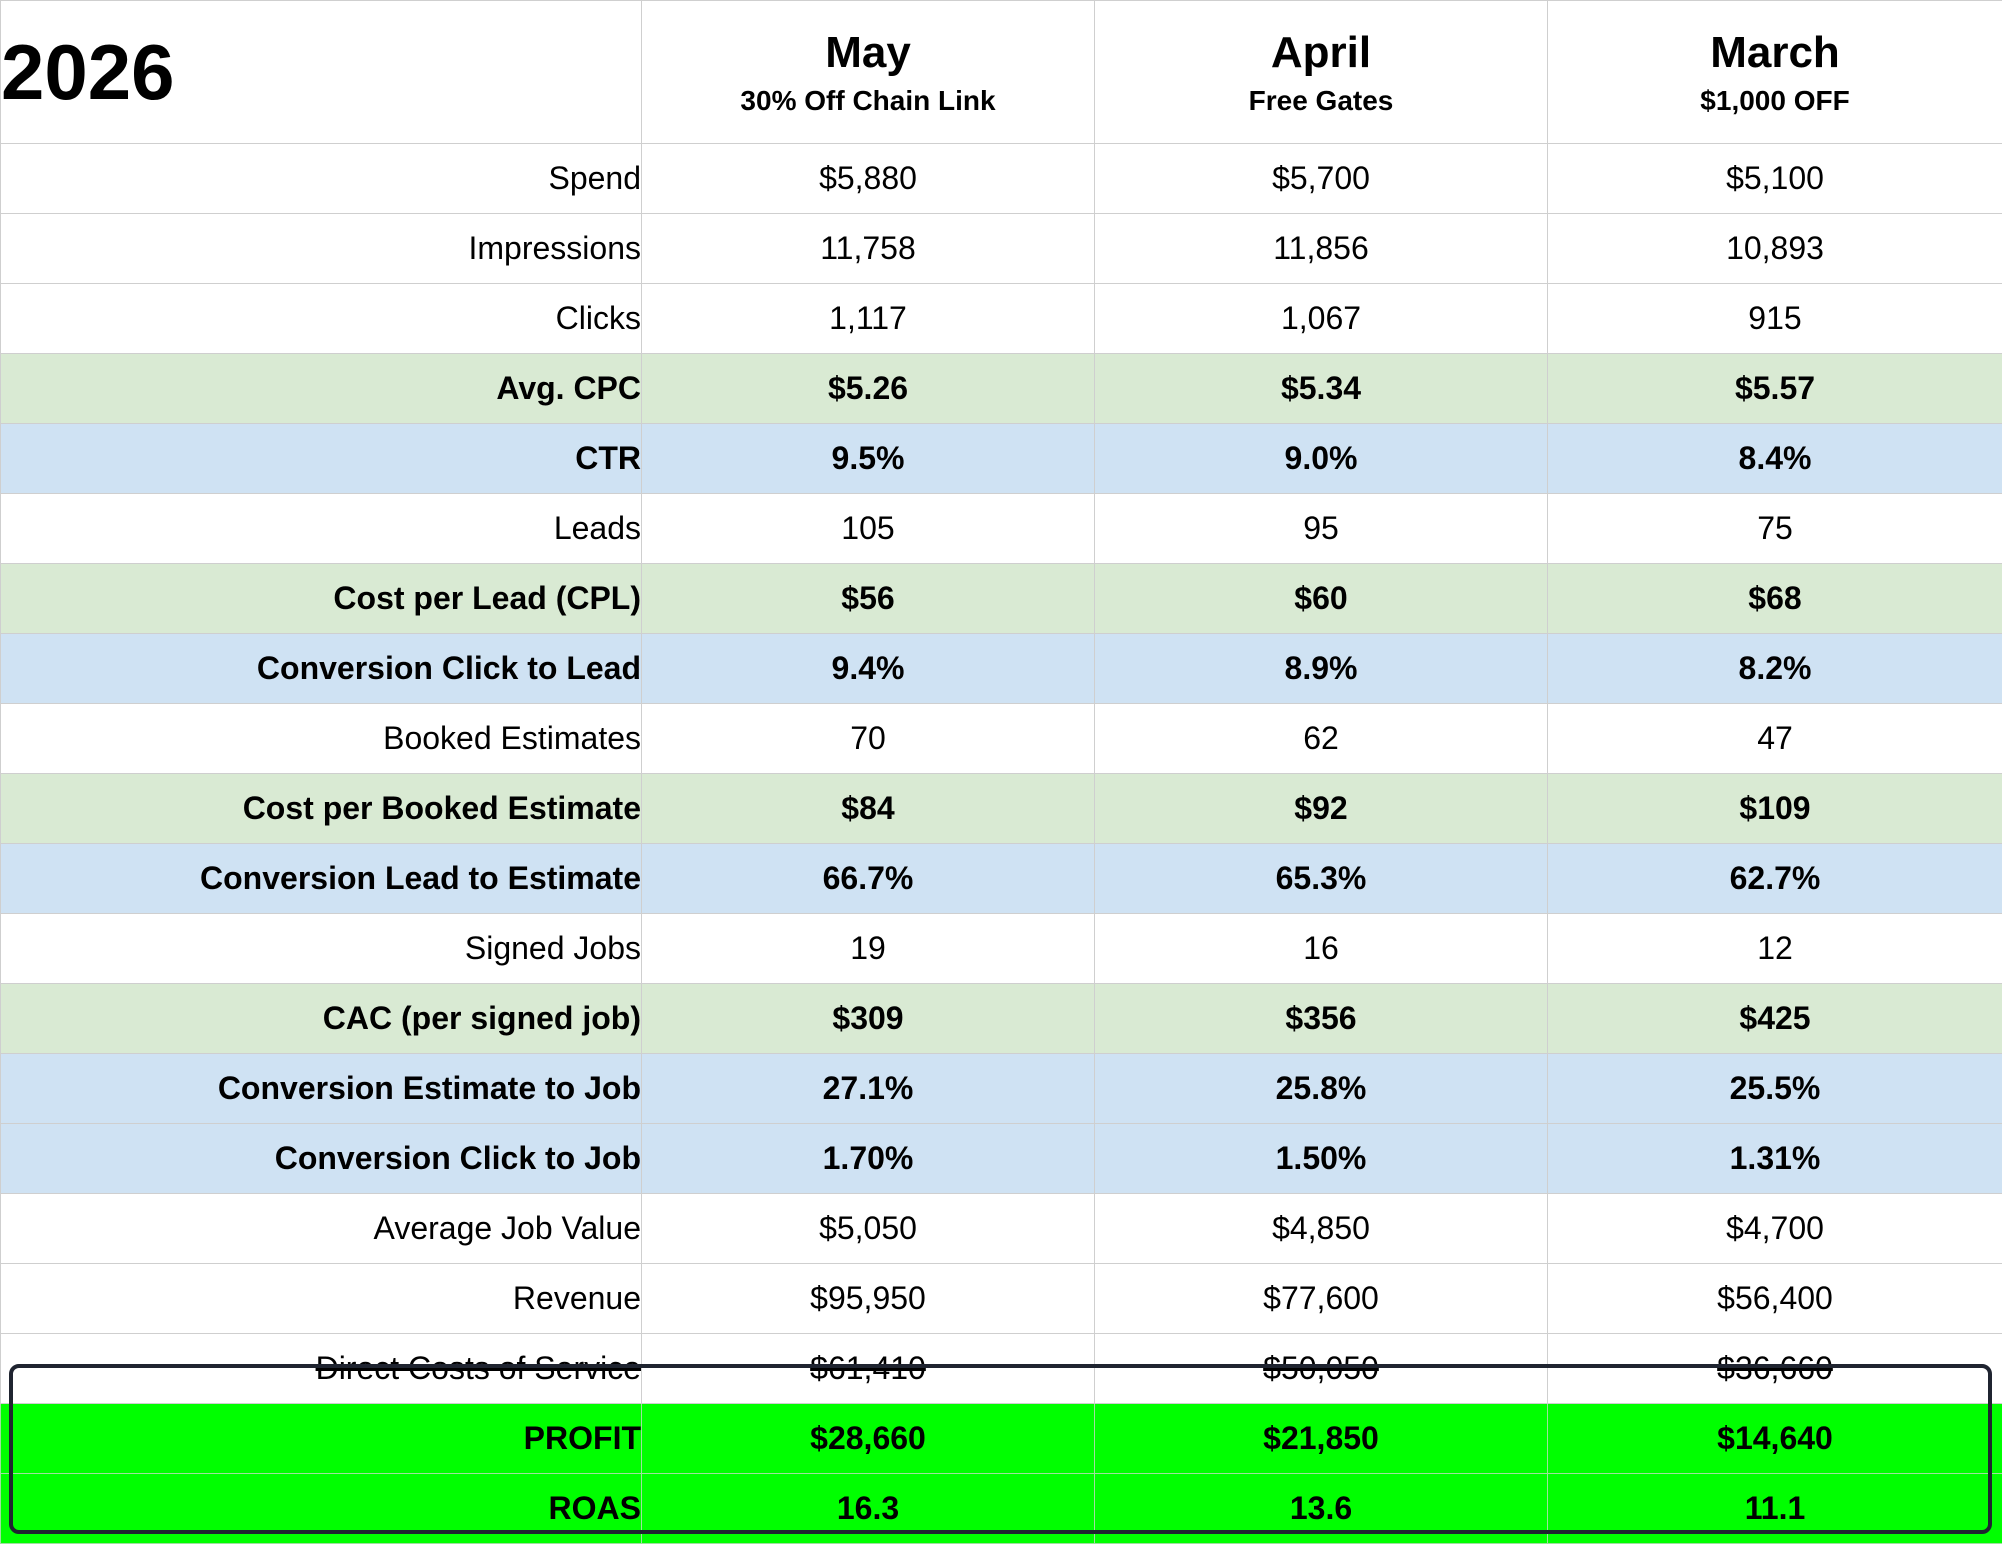  I want to click on value-cell: 11.1, so click(1774, 1508).